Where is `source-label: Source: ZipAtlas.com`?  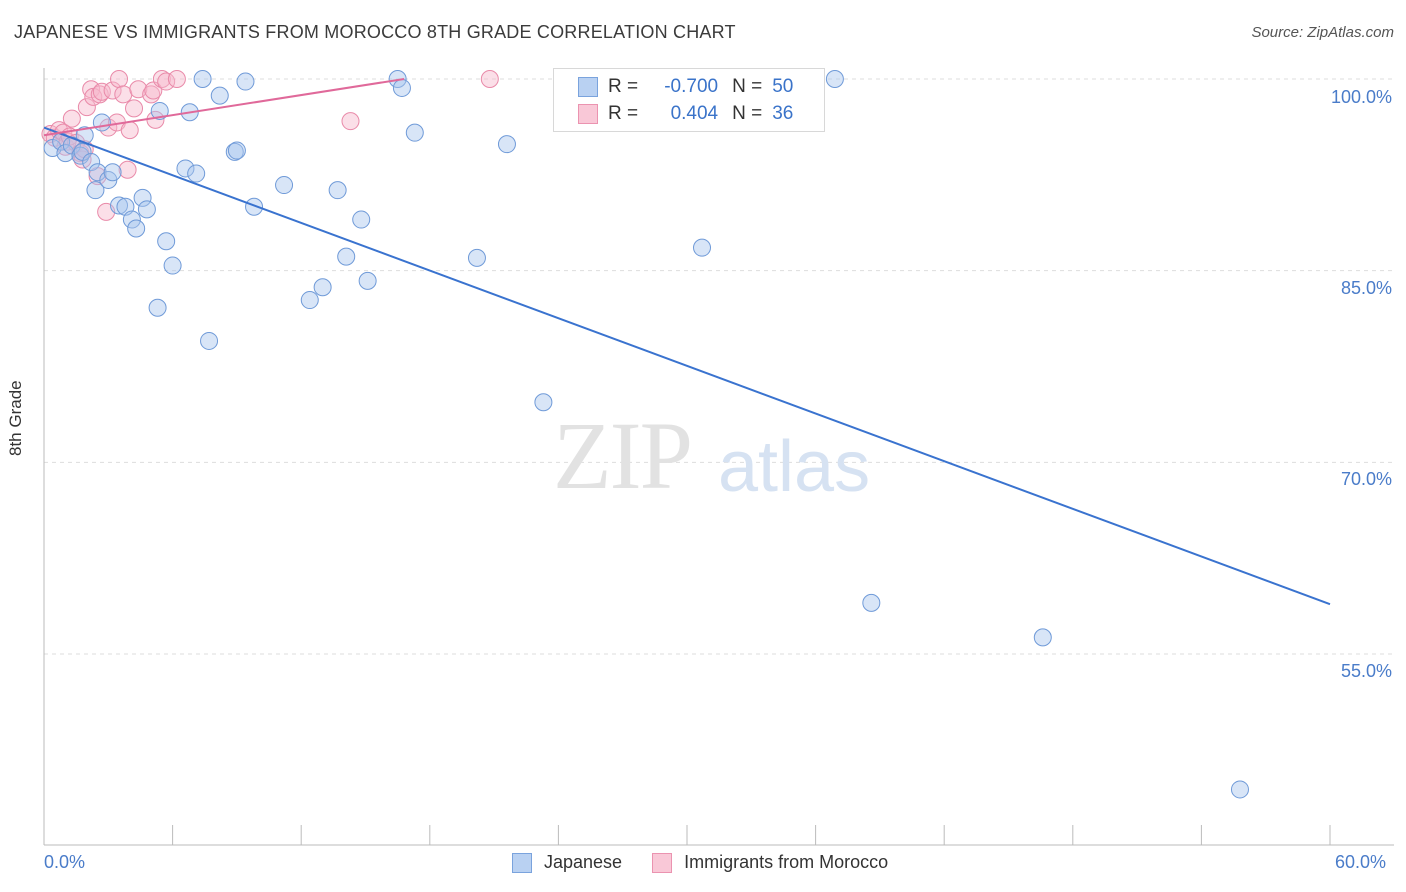
source-label: Source: ZipAtlas.com is located at coordinates (1322, 32).